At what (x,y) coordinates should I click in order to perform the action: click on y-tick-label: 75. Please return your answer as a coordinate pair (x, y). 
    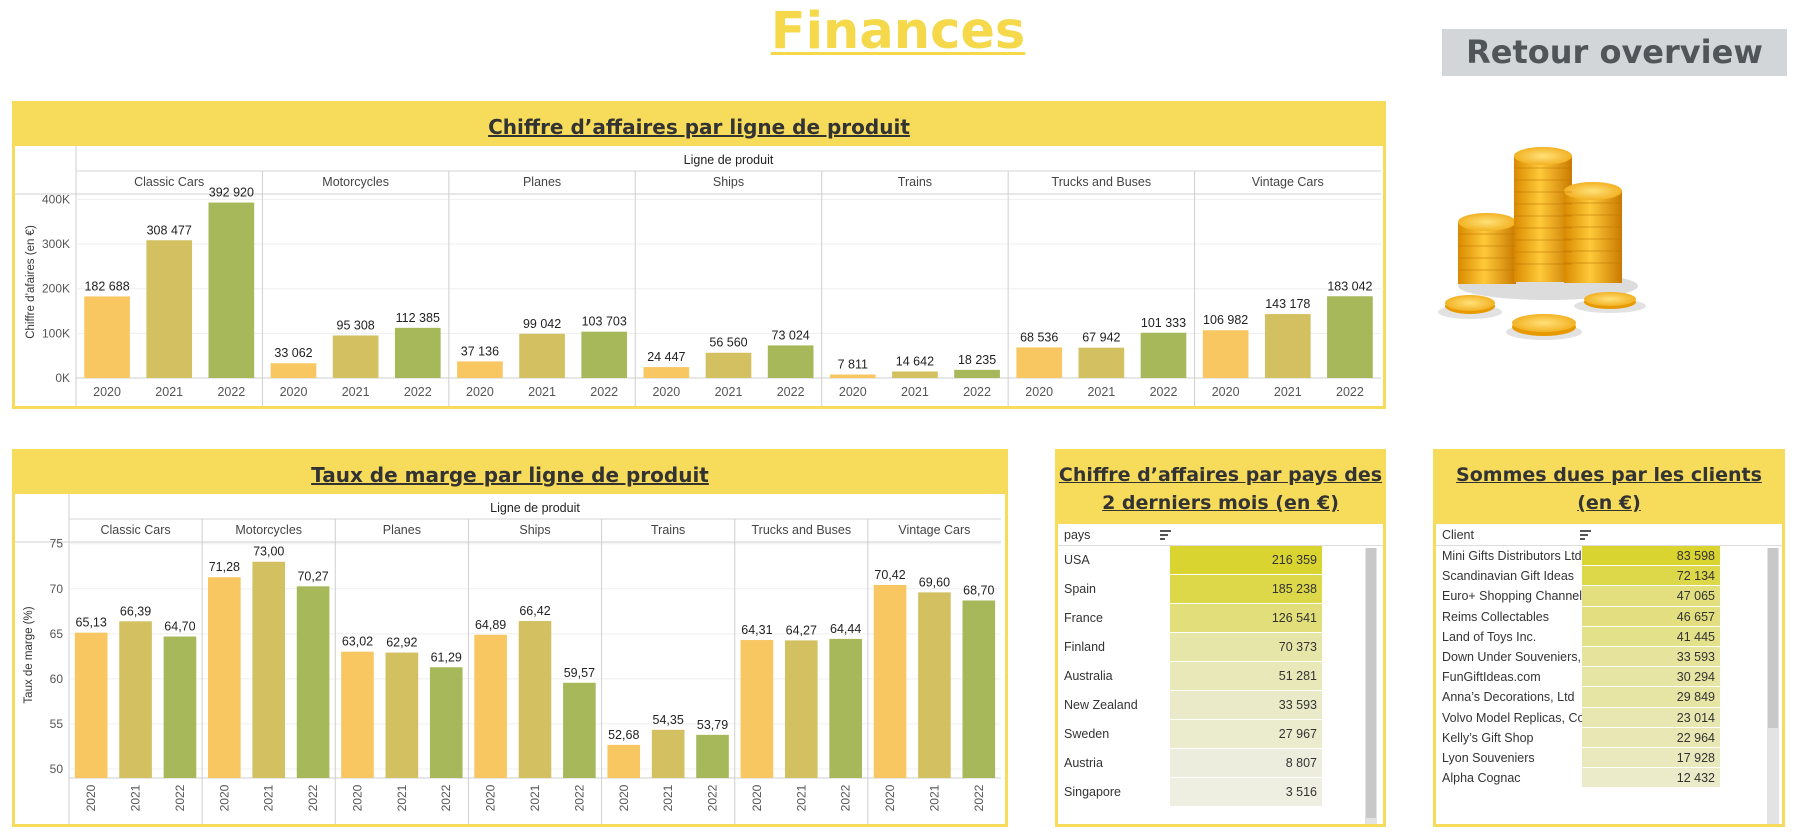
    Looking at the image, I should click on (57, 544).